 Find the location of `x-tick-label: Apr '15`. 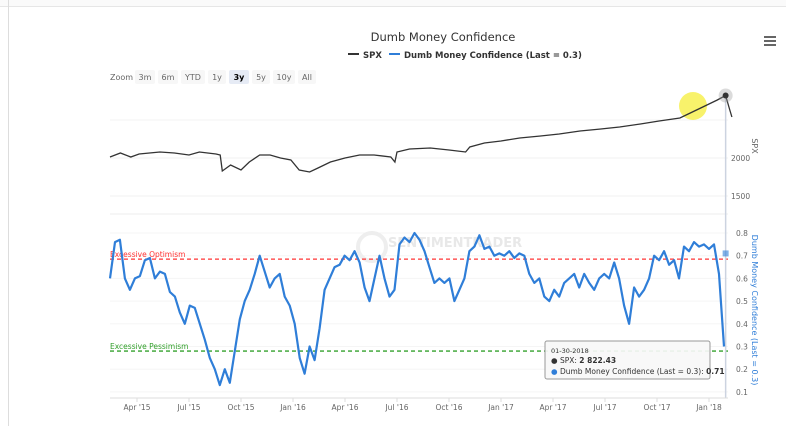

x-tick-label: Apr '15 is located at coordinates (137, 407).